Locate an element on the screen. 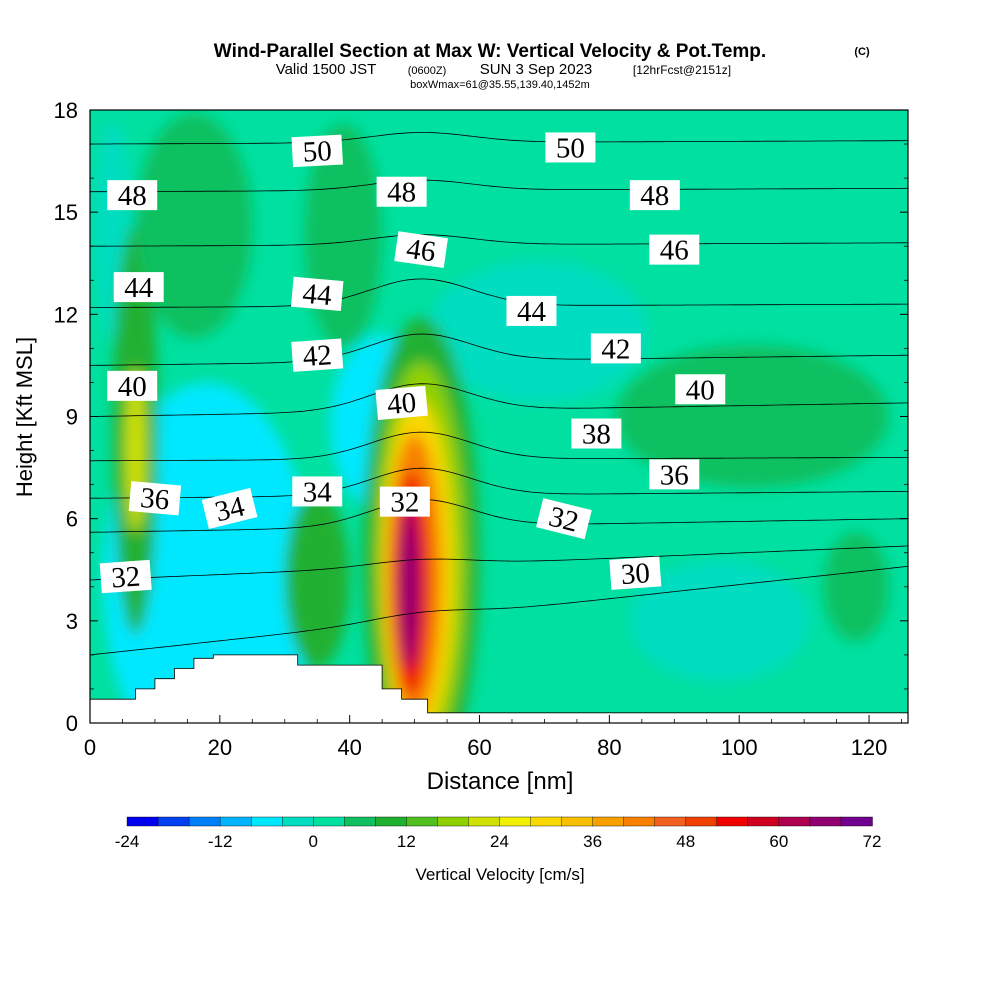 The height and width of the screenshot is (1000, 1000). x-tick-label: 0 is located at coordinates (90, 747).